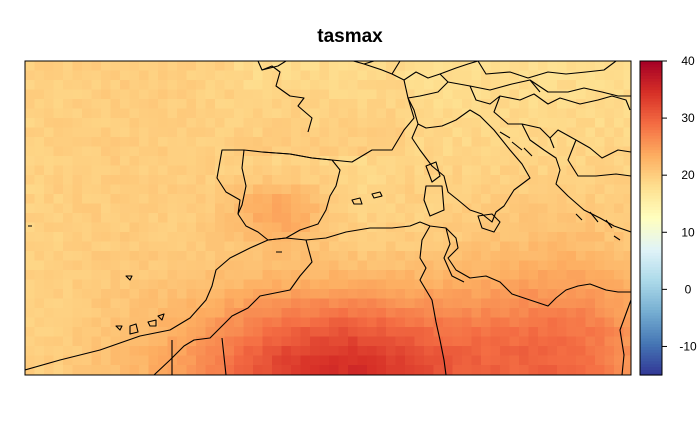 This screenshot has width=700, height=432. I want to click on morocco-algeria-border, so click(233, 307).